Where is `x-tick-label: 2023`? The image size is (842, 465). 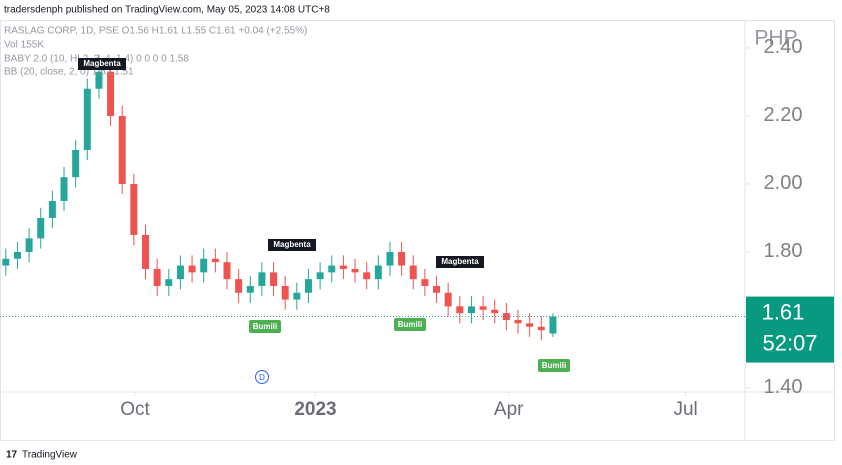
x-tick-label: 2023 is located at coordinates (315, 409).